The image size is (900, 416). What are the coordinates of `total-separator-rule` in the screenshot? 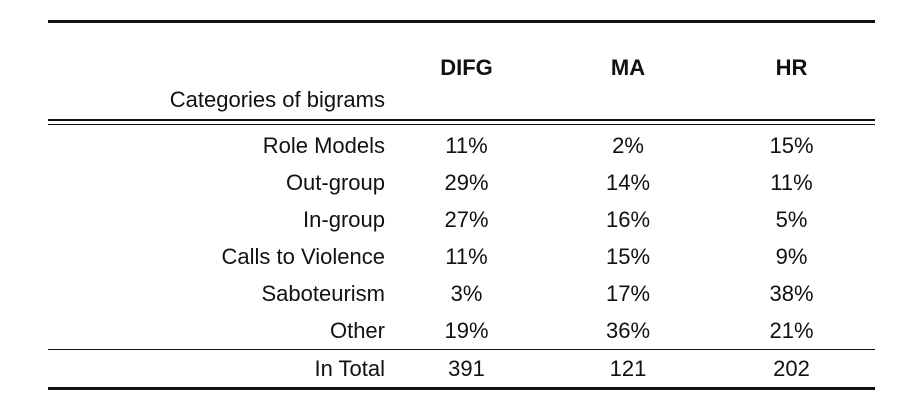 It's located at (461, 349).